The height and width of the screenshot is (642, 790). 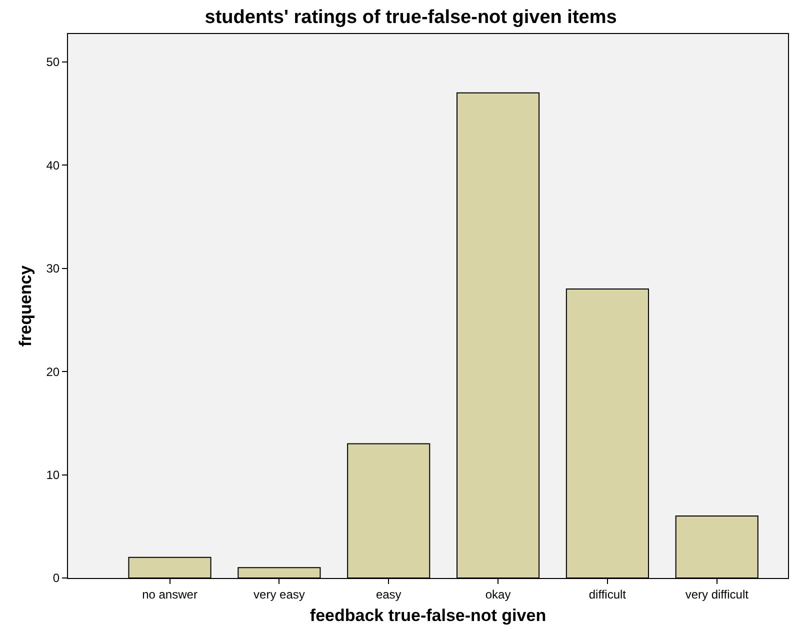 I want to click on chart-title: students' ratings of true-false-not given items, so click(x=410, y=17).